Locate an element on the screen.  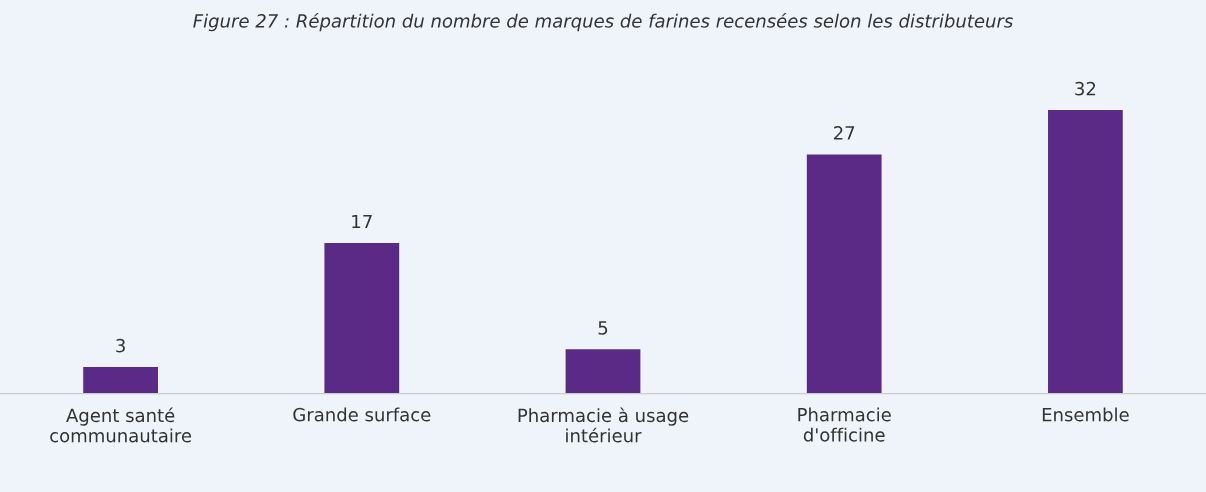
x-tick-label: Agent santé communautaire is located at coordinates (121, 425).